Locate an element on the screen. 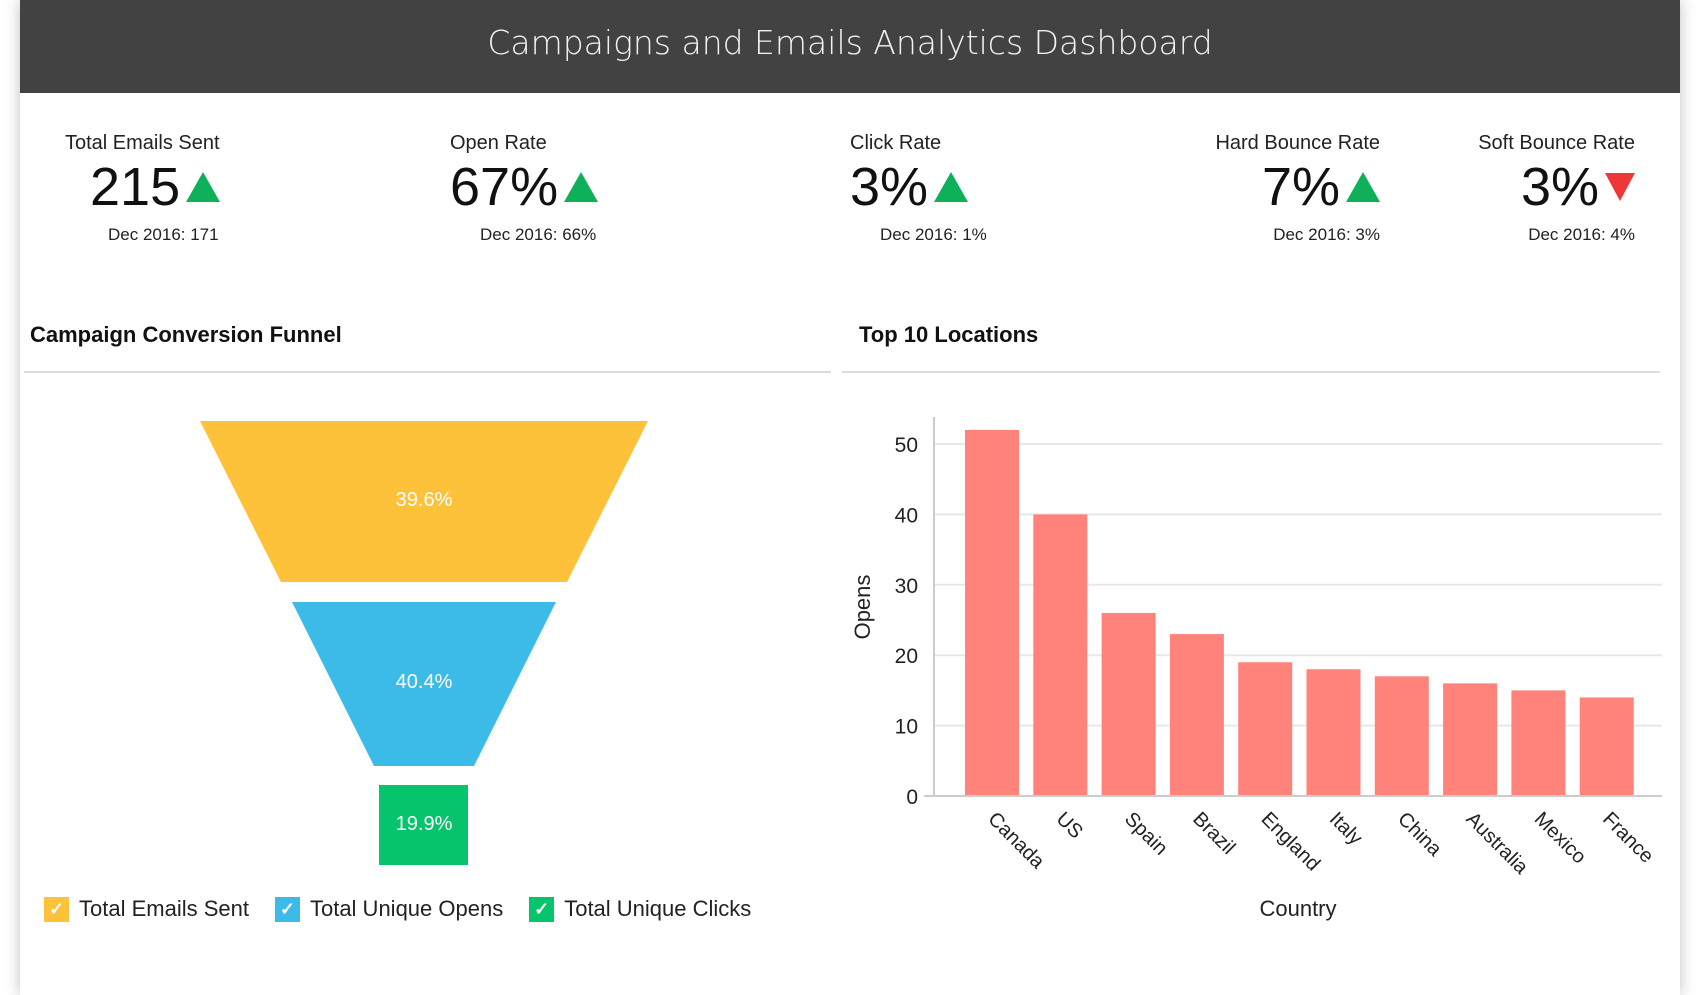 The height and width of the screenshot is (995, 1700). x-tick-label: China is located at coordinates (1419, 834).